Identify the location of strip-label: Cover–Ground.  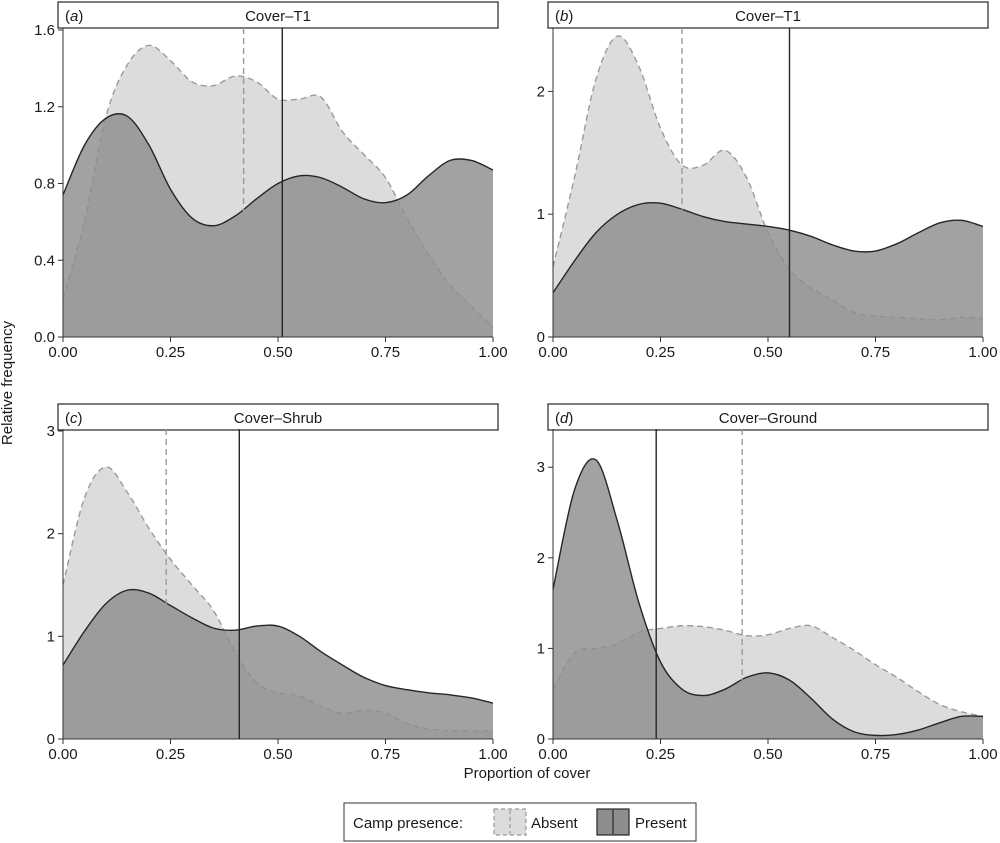
(768, 418).